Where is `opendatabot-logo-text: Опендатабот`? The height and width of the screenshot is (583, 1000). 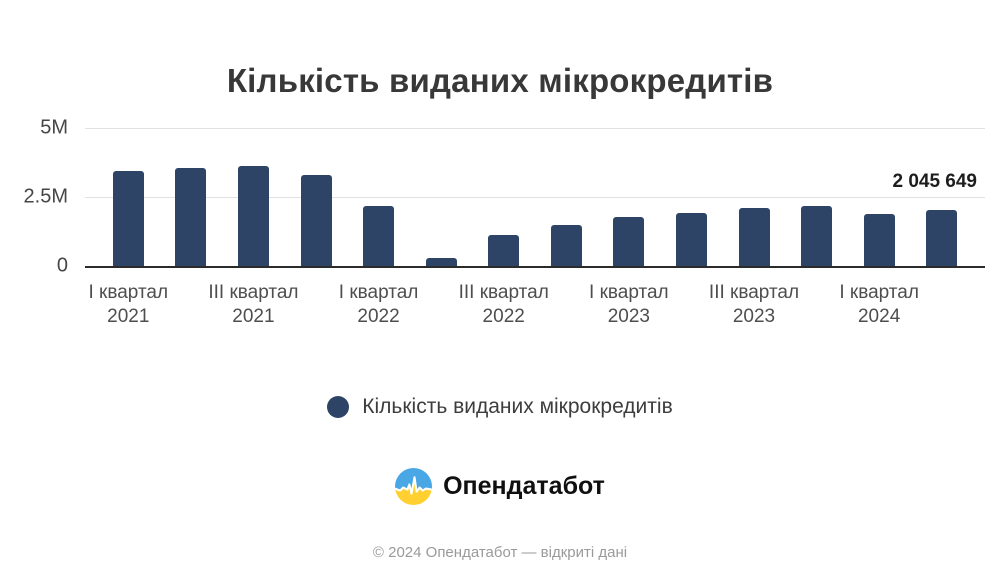 opendatabot-logo-text: Опендатабот is located at coordinates (524, 486).